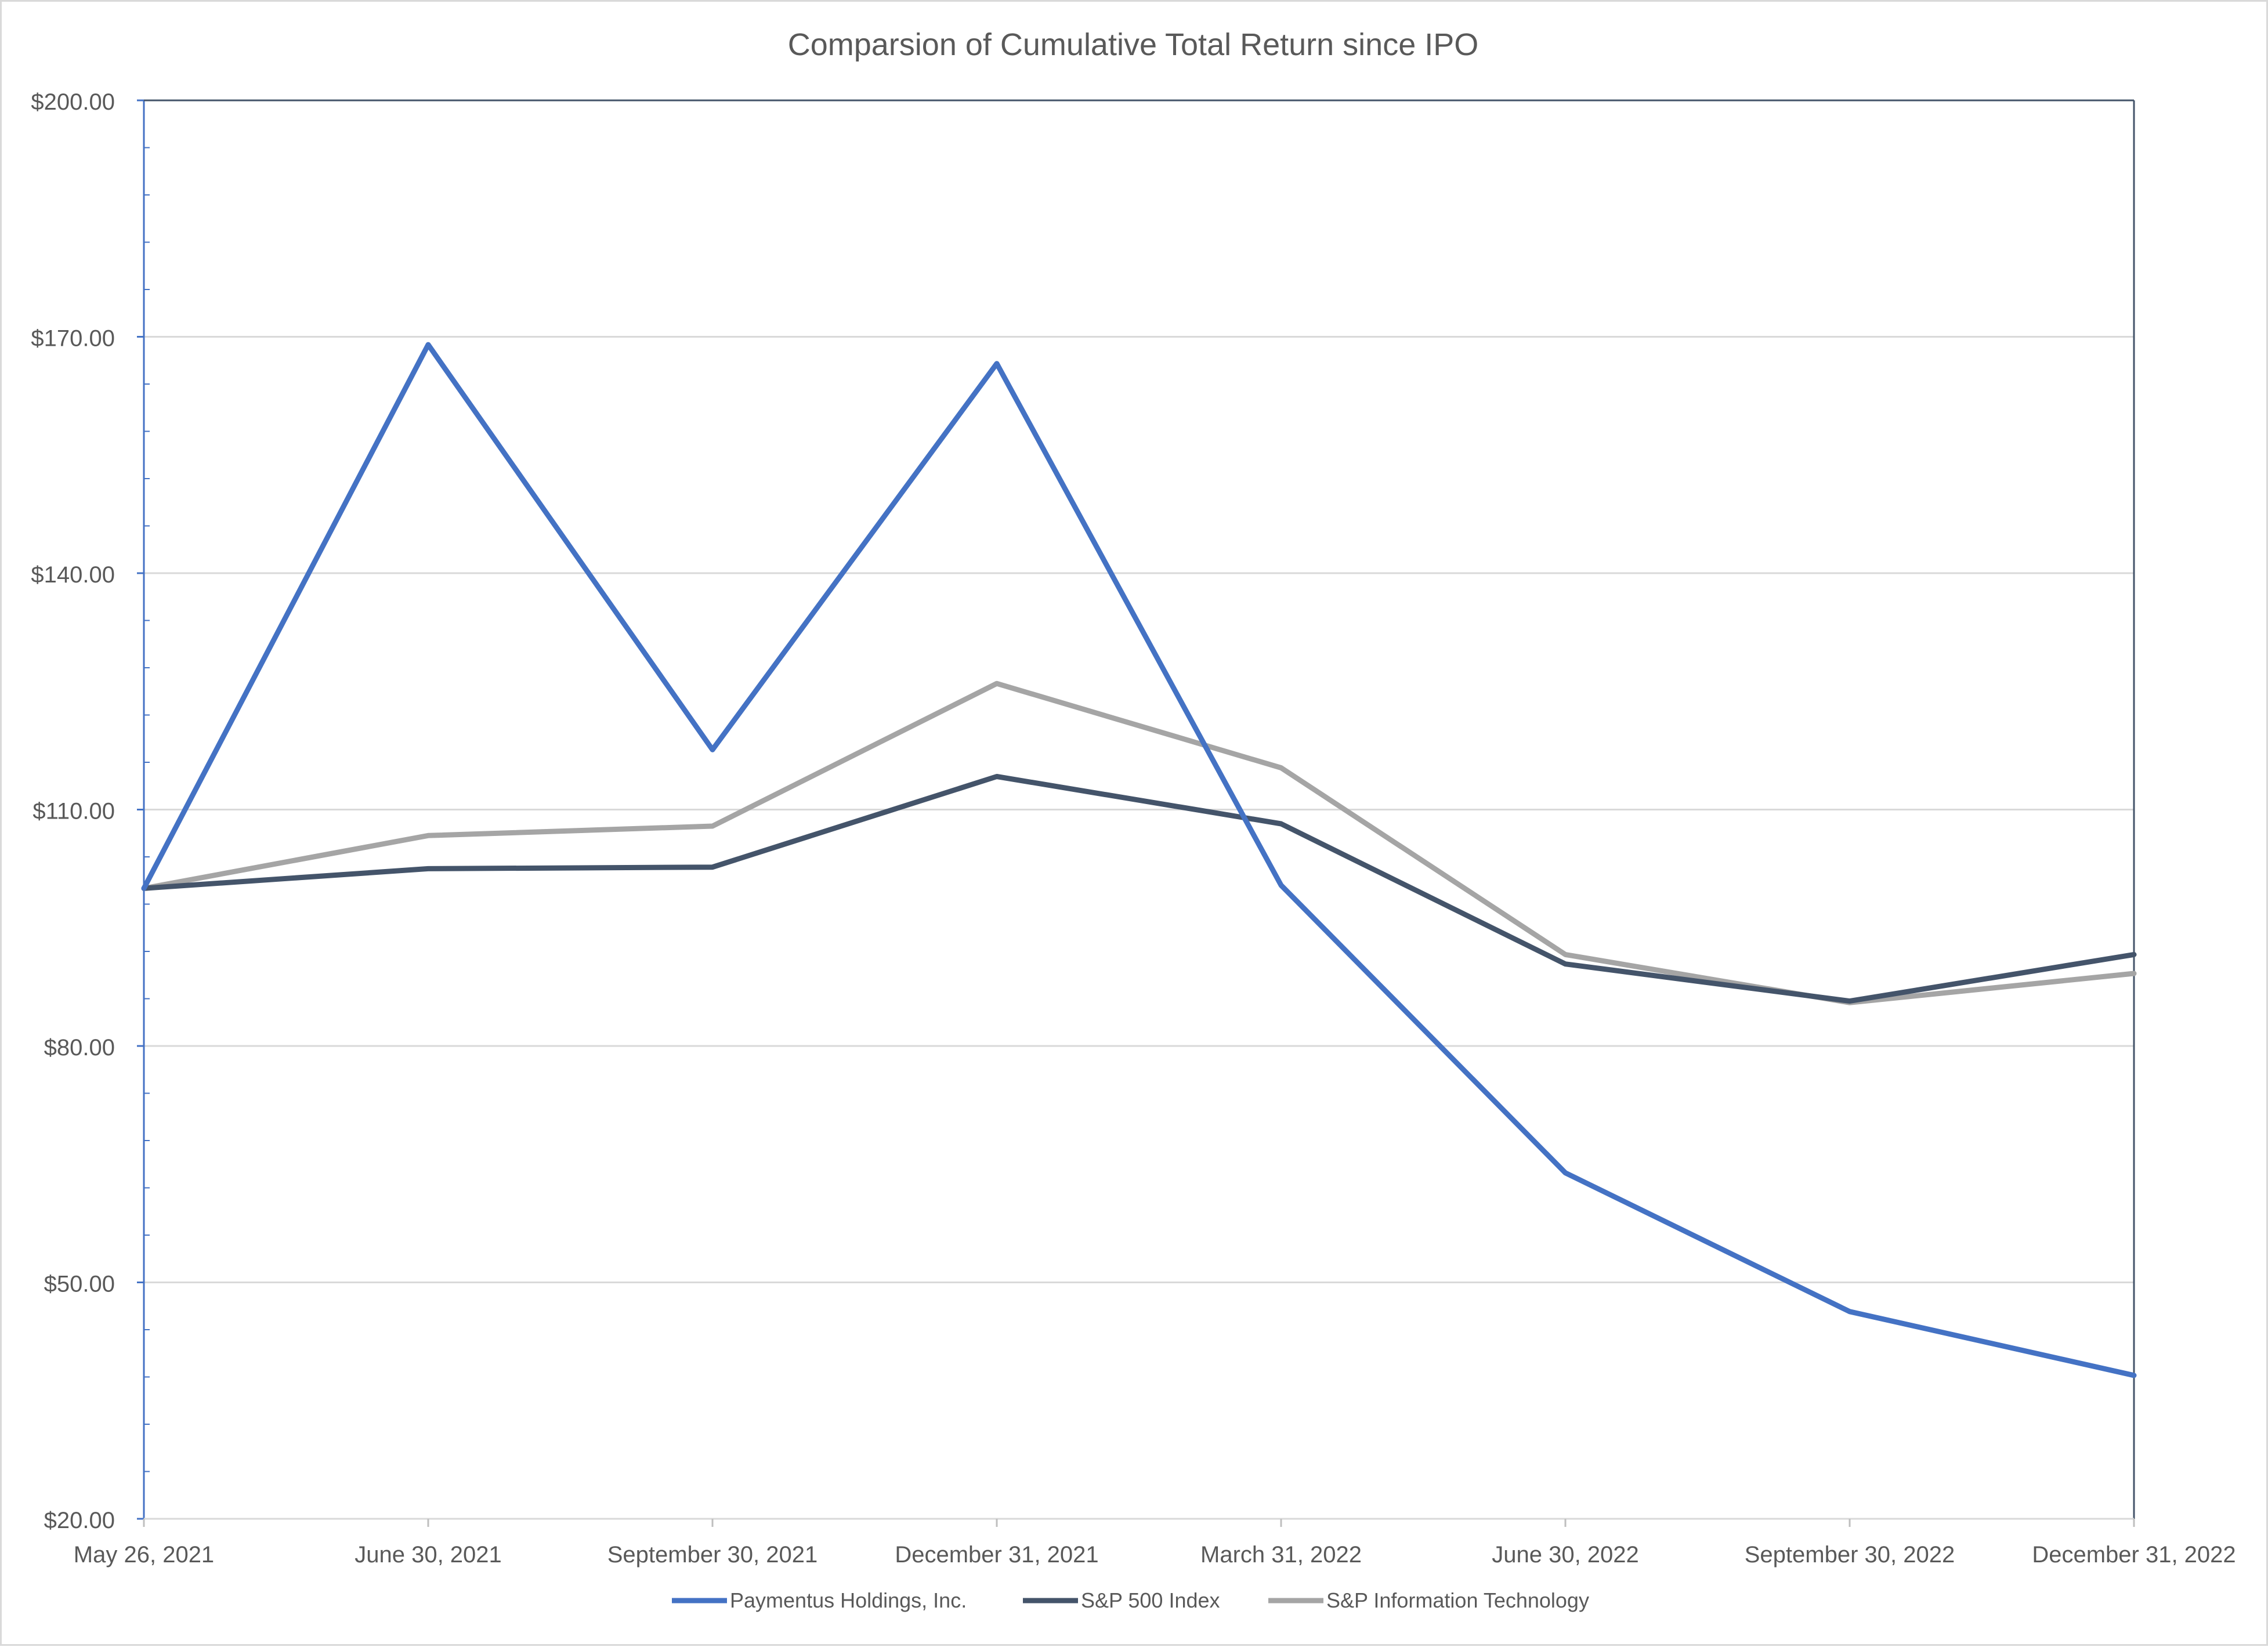 The width and height of the screenshot is (2268, 1647). I want to click on x-tick-label: December 31, 2022, so click(2134, 1555).